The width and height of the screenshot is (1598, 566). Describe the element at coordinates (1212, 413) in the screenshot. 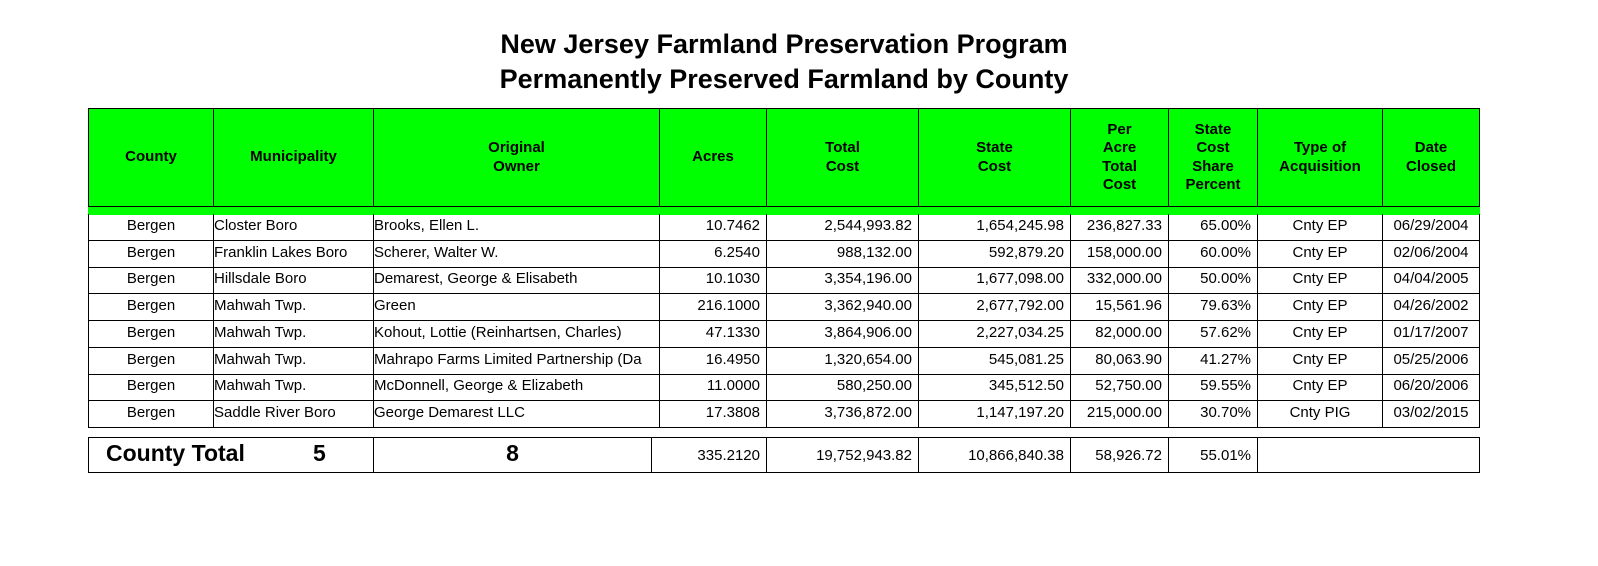

I see `cell-state-cost-share-percent: 30.70%` at that location.